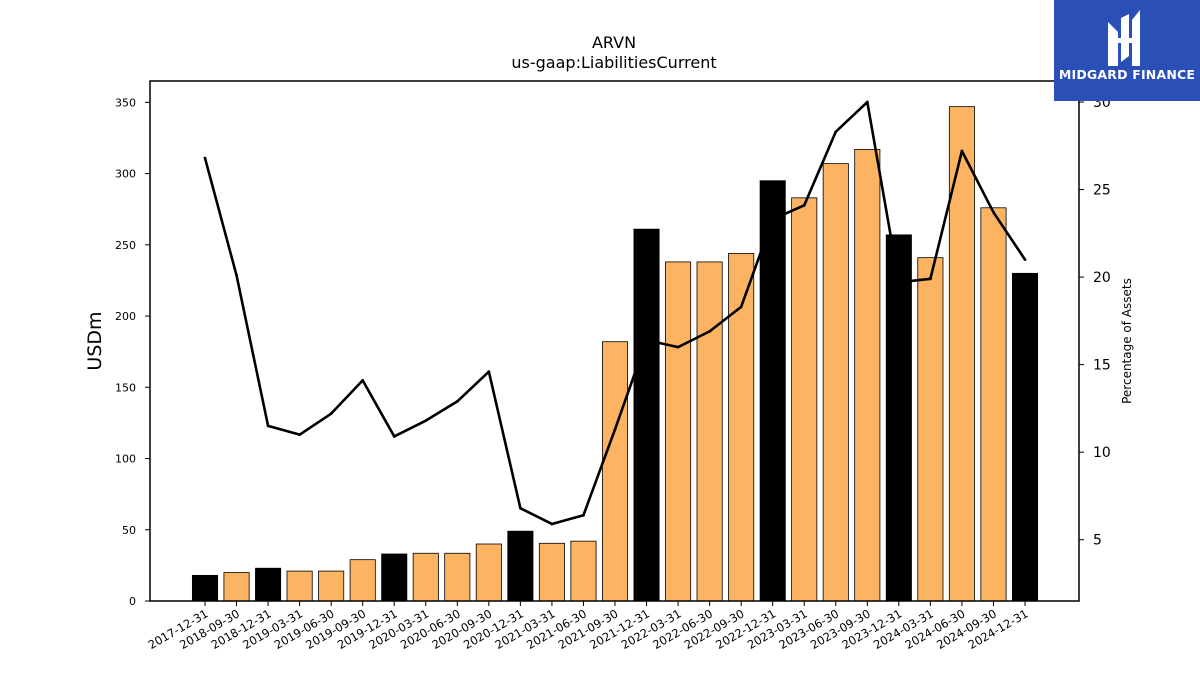  What do you see at coordinates (1127, 341) in the screenshot?
I see `y2-axis-label: Percentage of Assets` at bounding box center [1127, 341].